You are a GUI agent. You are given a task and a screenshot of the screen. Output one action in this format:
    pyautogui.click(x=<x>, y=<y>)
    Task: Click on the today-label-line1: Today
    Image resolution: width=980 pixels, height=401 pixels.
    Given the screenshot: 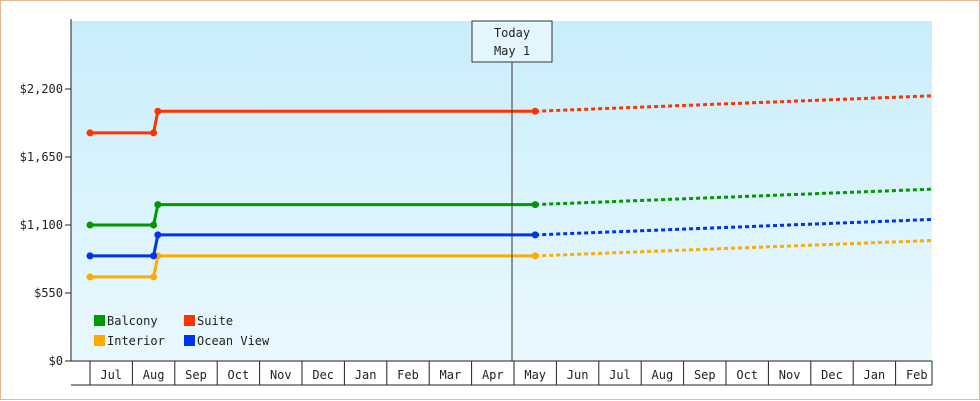 What is the action you would take?
    pyautogui.click(x=512, y=33)
    